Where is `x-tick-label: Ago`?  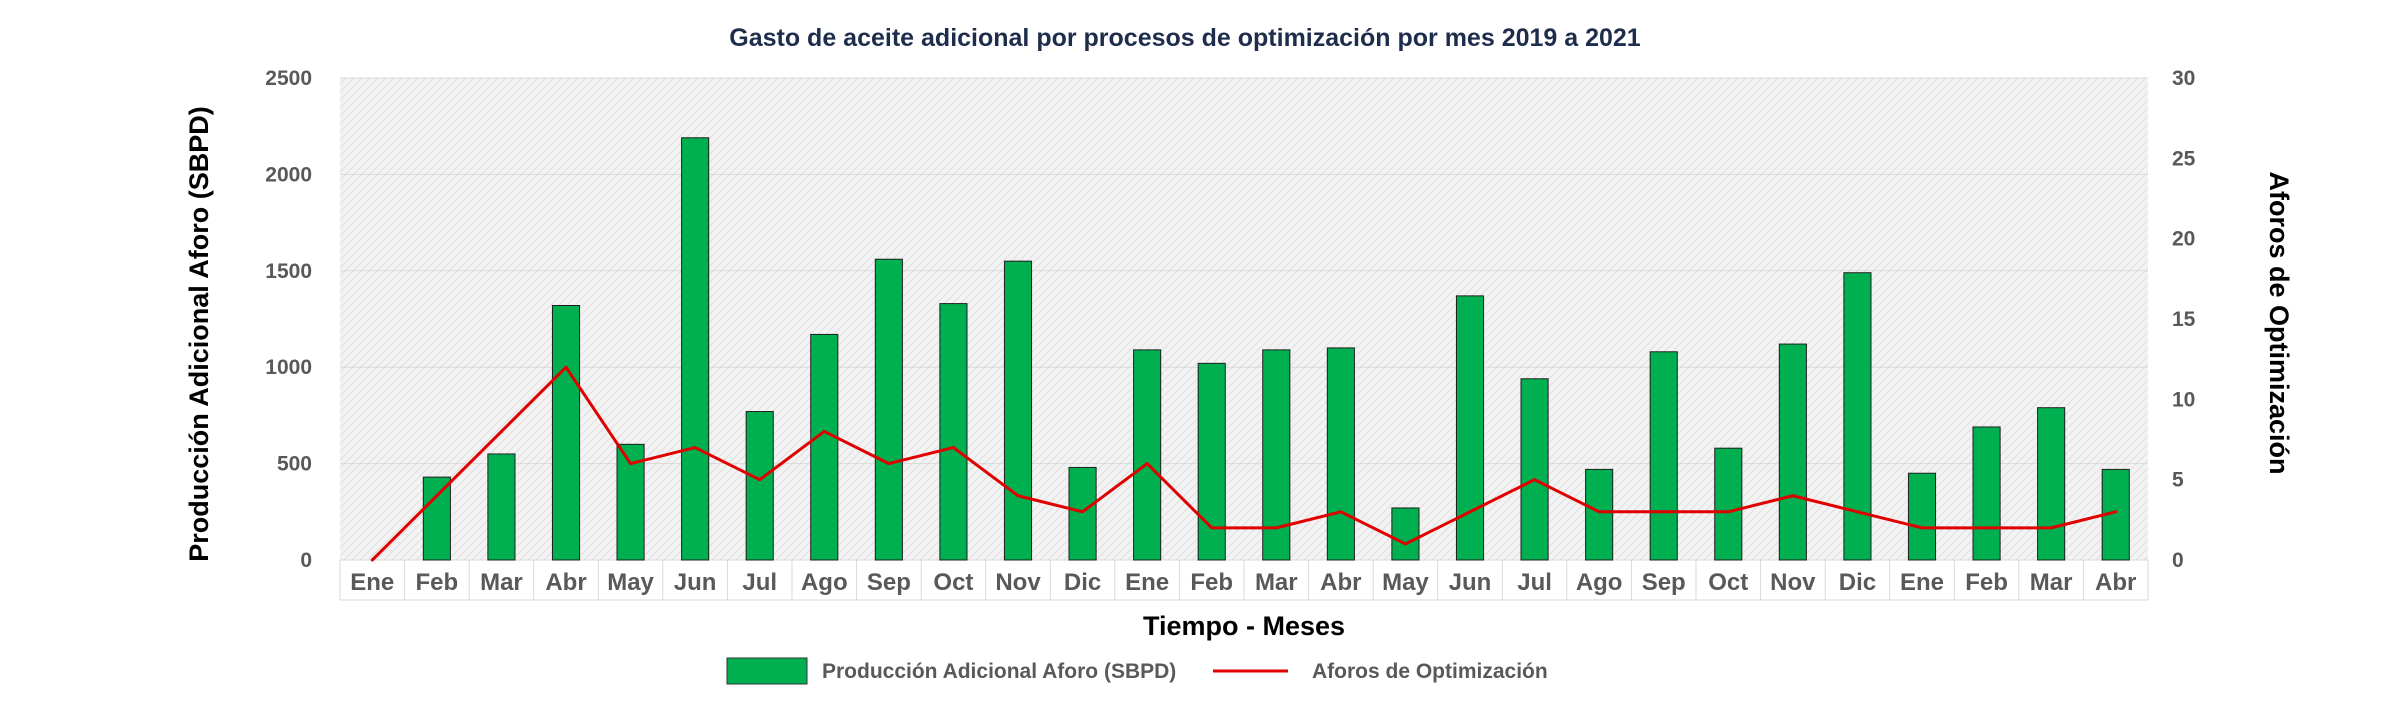 x-tick-label: Ago is located at coordinates (824, 582).